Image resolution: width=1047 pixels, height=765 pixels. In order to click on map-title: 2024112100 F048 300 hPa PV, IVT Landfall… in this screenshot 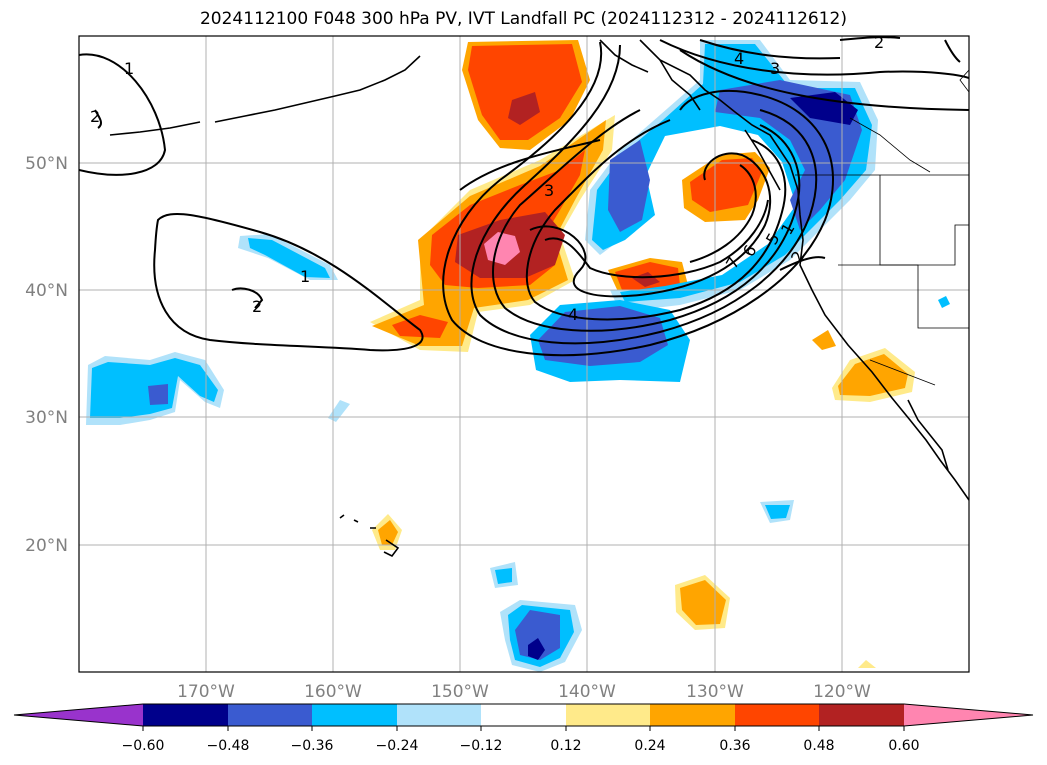, I will do `click(523, 19)`.